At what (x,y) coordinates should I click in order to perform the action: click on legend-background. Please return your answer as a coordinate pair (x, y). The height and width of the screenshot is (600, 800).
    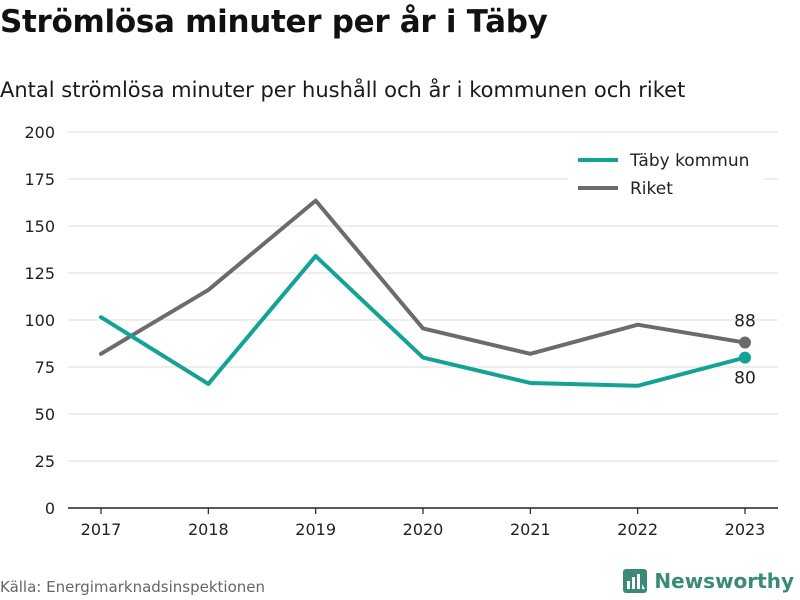
    Looking at the image, I should click on (666, 174).